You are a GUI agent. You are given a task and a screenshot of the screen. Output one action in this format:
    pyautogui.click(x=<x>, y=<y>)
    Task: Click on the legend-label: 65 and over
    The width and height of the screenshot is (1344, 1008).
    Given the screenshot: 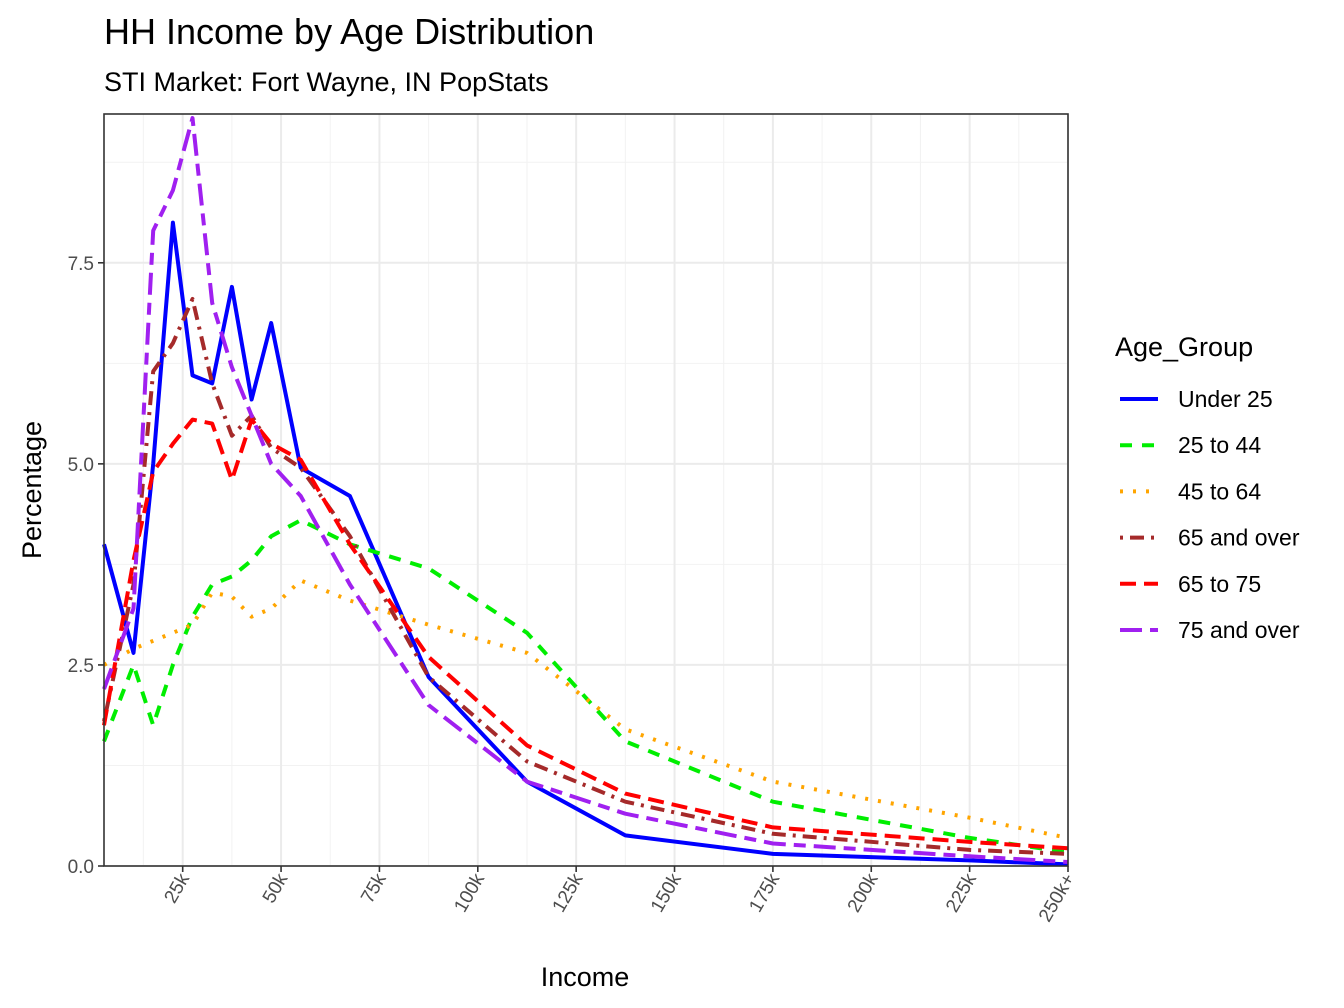 What is the action you would take?
    pyautogui.click(x=1239, y=538)
    